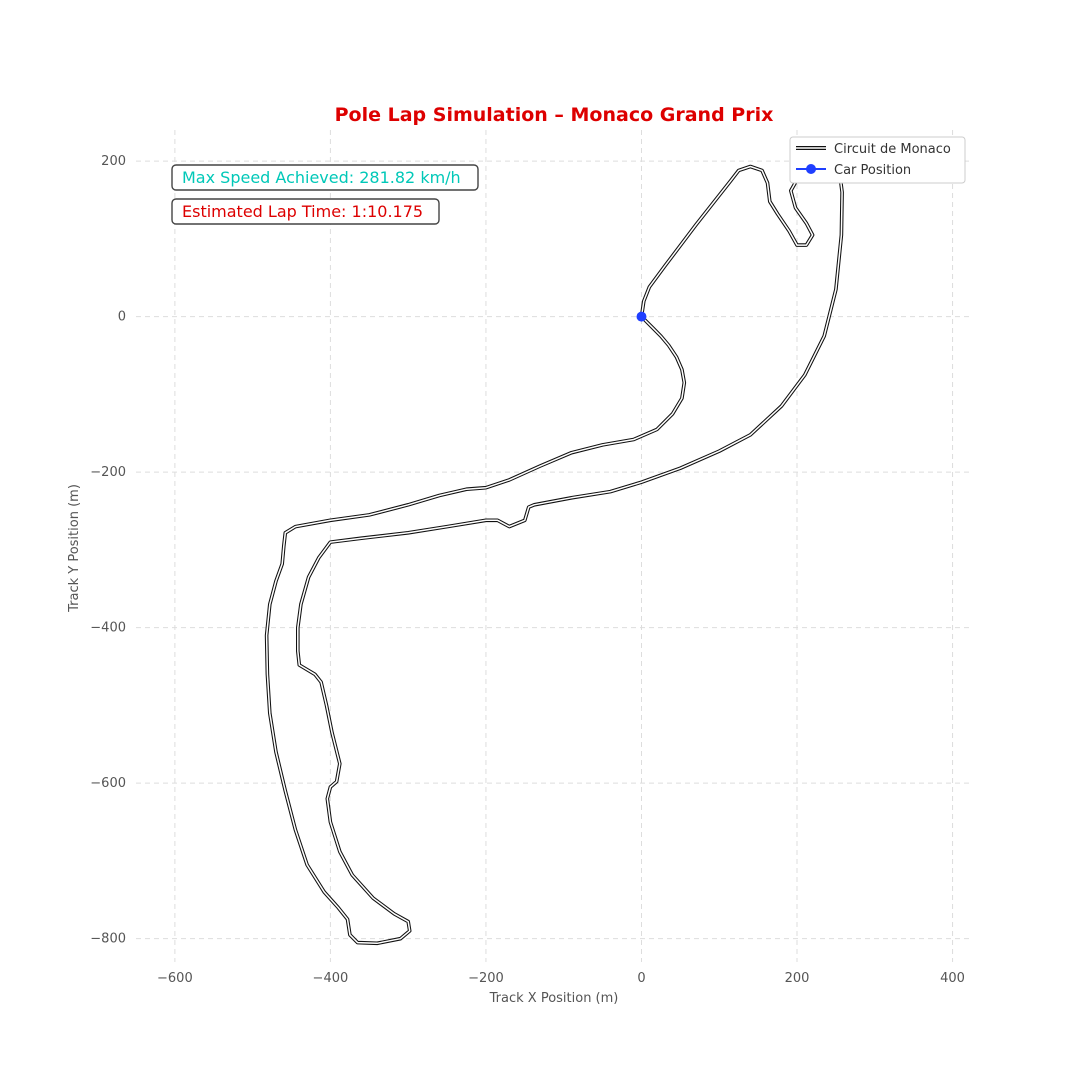 The image size is (1080, 1084). Describe the element at coordinates (554, 998) in the screenshot. I see `x-axis-label: Track X Position (m)` at that location.